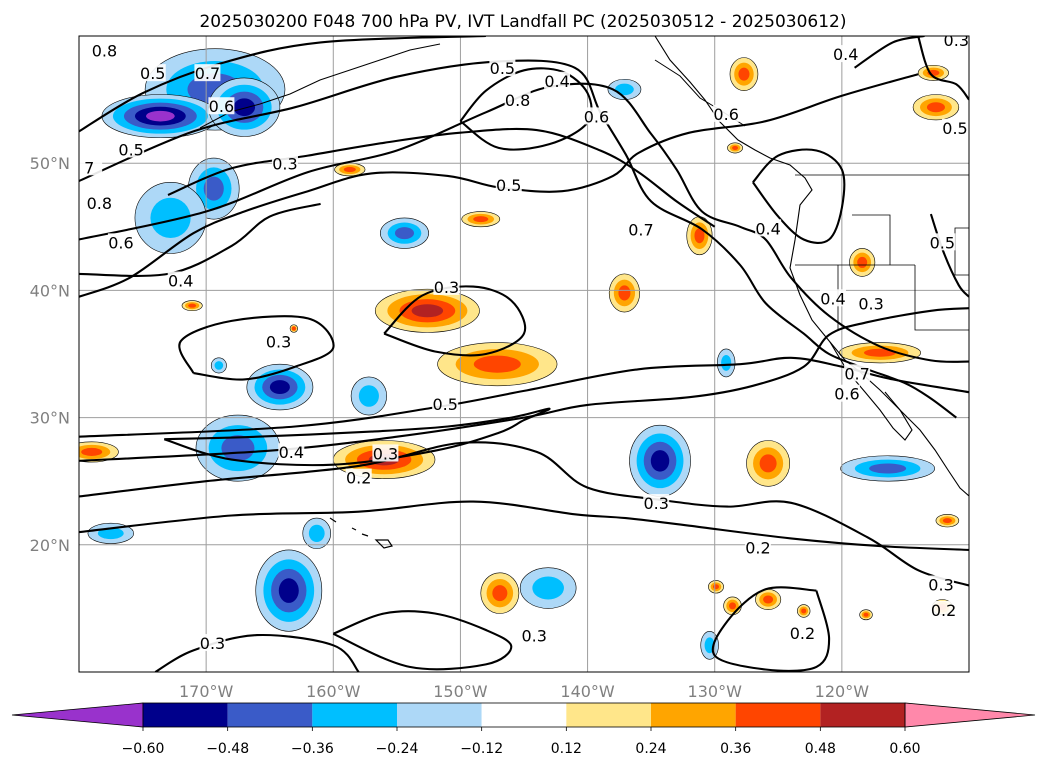  I want to click on contour-label: 0.7, so click(207, 73).